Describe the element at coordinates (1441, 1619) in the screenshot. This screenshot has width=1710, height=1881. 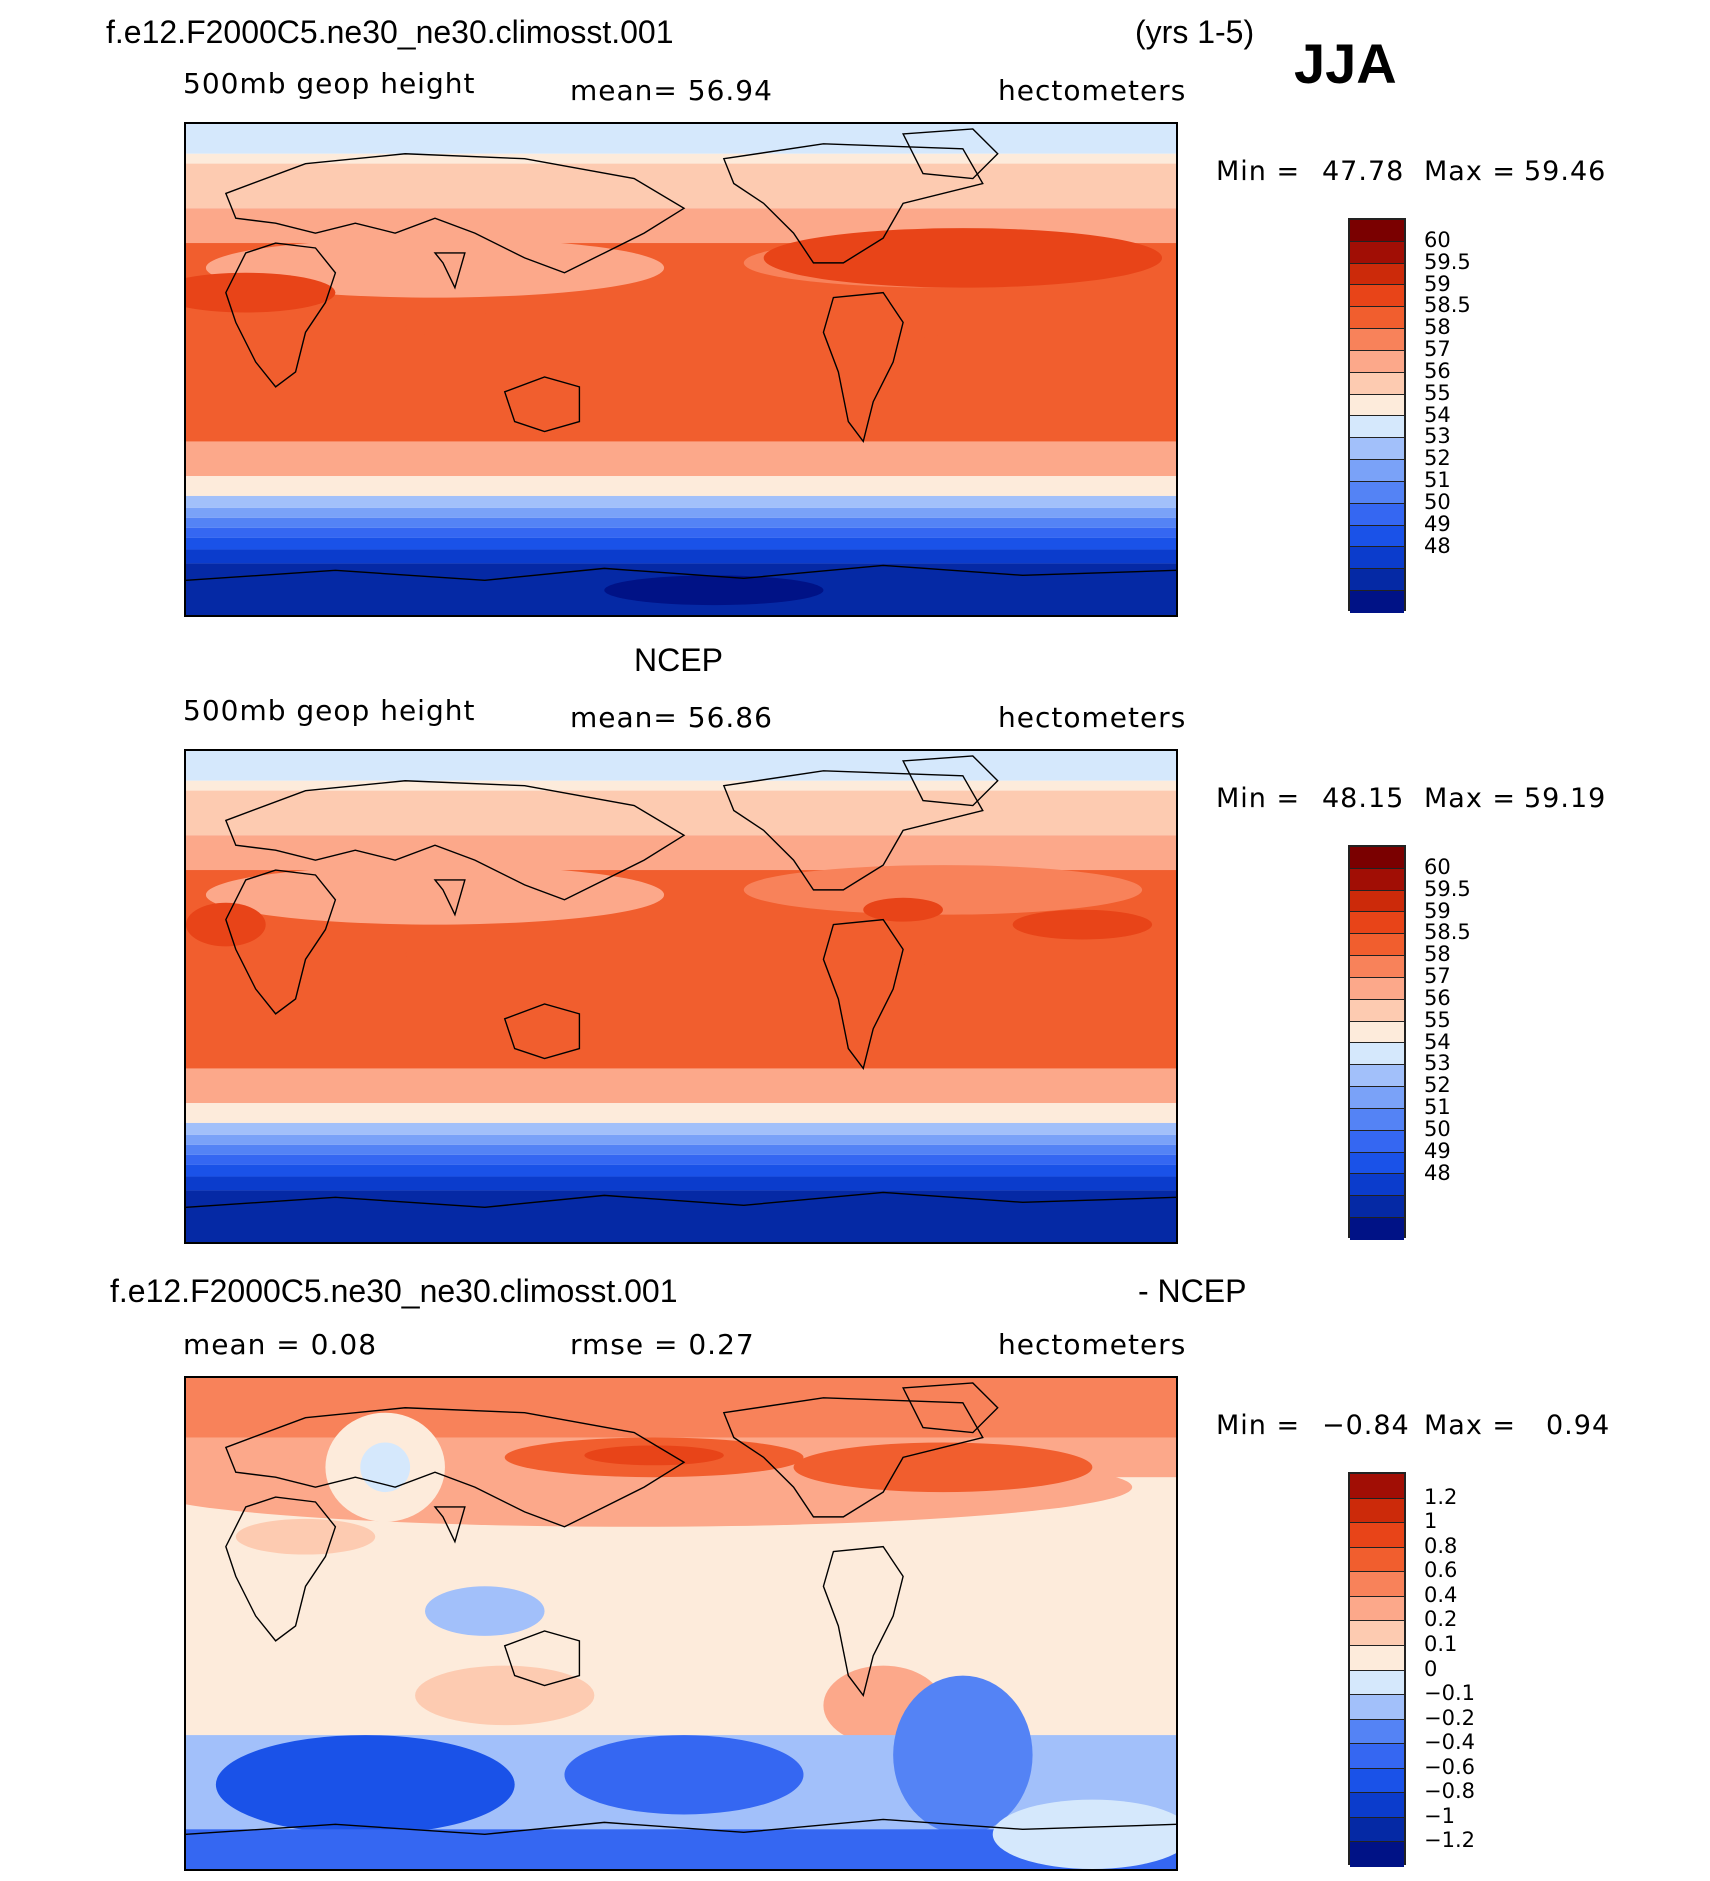
I see `colorbar-level-label: 0.2` at that location.